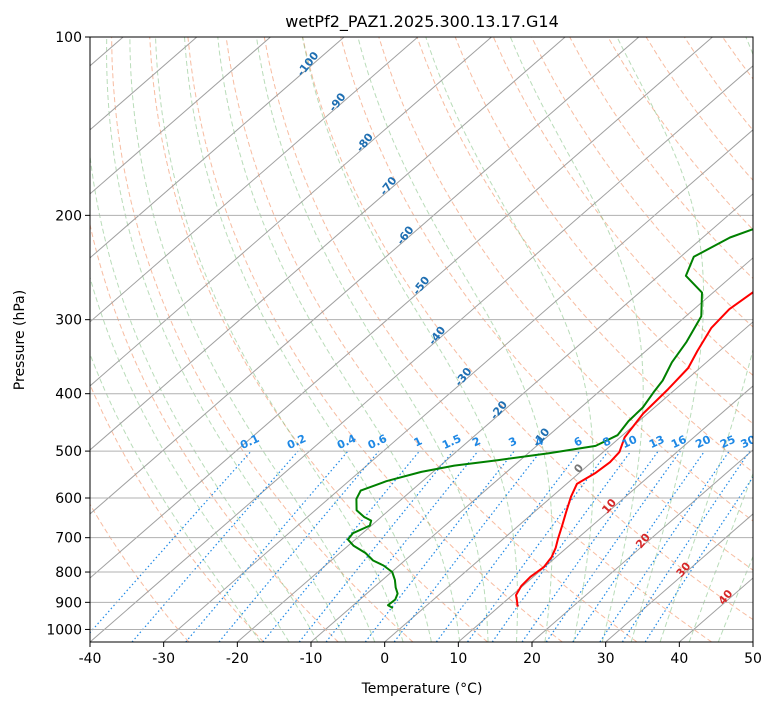 This screenshot has height=708, width=775. I want to click on mixing-ratio-label: 30, so click(749, 442).